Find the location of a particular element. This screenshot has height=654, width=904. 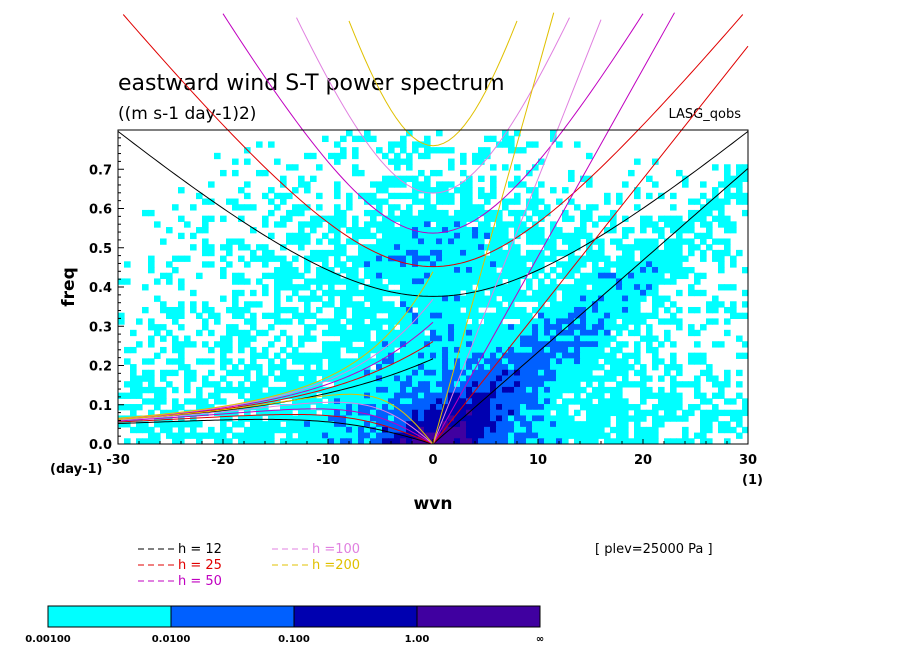

inertio-gravity-curve is located at coordinates (433, 105).